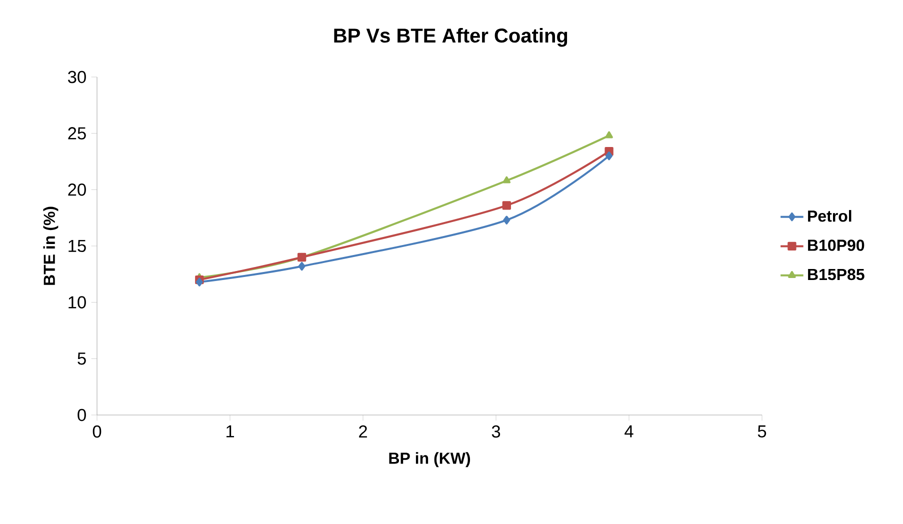 The width and height of the screenshot is (903, 524). What do you see at coordinates (230, 431) in the screenshot?
I see `x-tick-label: 1` at bounding box center [230, 431].